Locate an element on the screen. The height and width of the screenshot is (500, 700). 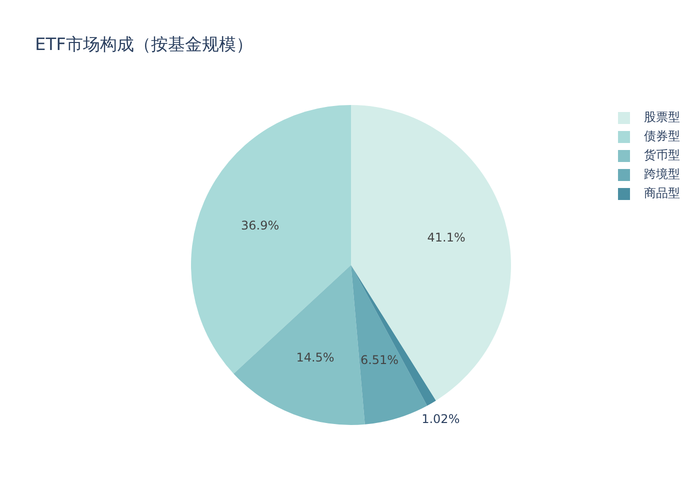
legend-label: 股票型 is located at coordinates (662, 117).